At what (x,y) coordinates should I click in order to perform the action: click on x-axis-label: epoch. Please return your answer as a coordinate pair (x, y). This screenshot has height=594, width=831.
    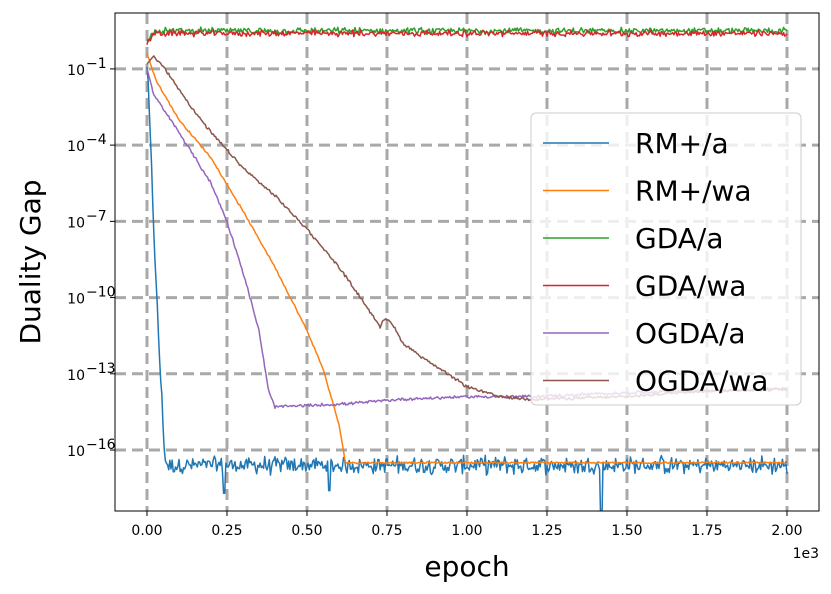
    Looking at the image, I should click on (466, 566).